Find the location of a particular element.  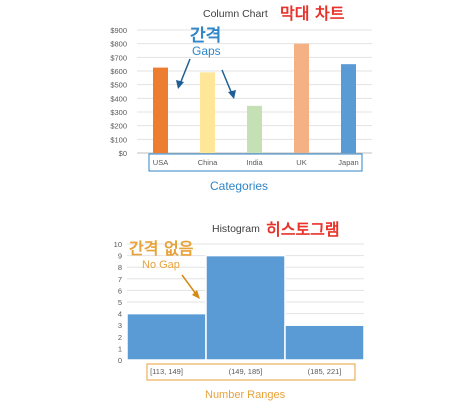

no-gap-korean-annotation: 간격 없음 is located at coordinates (161, 248).